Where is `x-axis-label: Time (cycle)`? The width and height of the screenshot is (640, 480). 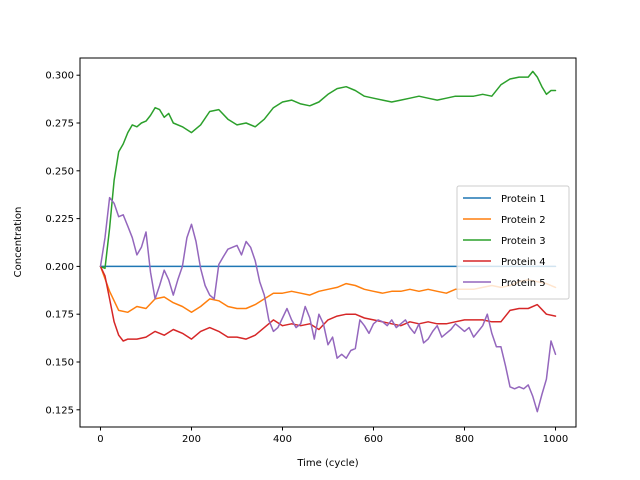
x-axis-label: Time (cycle) is located at coordinates (327, 463).